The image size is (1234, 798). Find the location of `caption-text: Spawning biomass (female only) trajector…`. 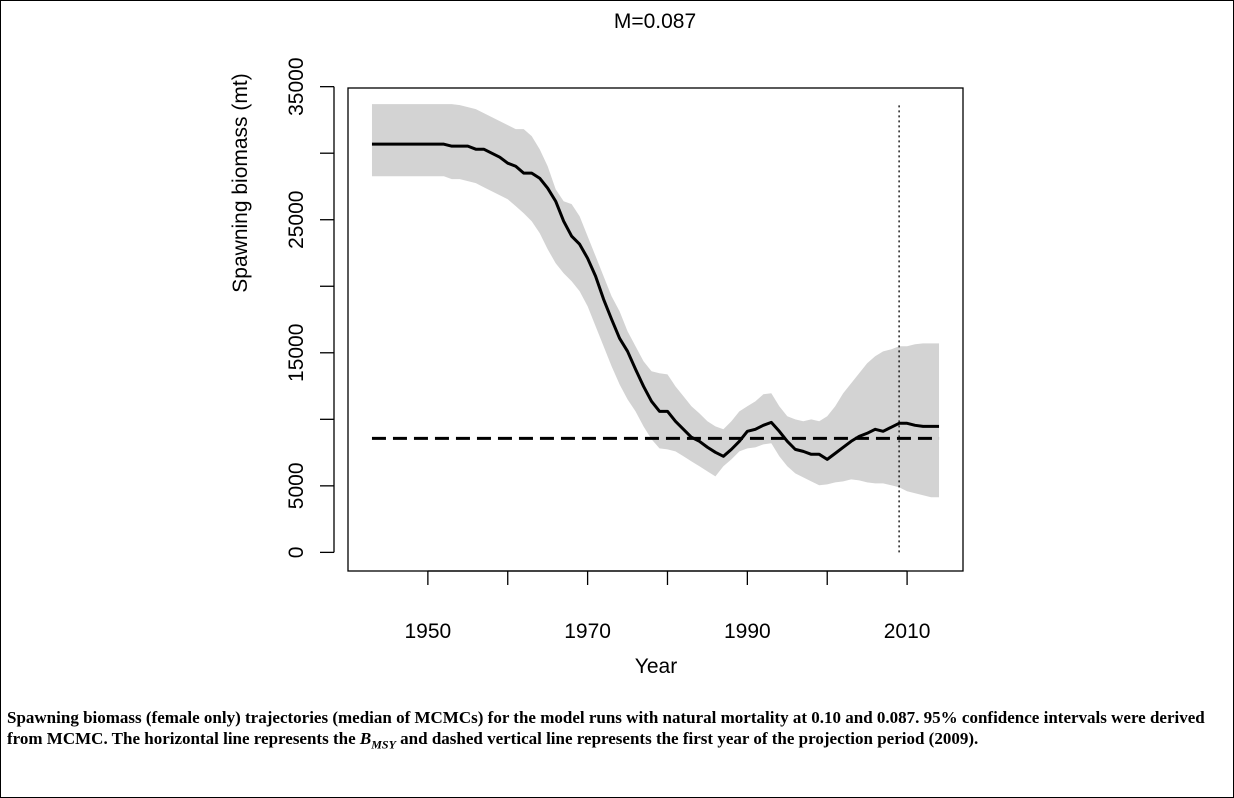

caption-text: Spawning biomass (female only) trajector… is located at coordinates (606, 728).